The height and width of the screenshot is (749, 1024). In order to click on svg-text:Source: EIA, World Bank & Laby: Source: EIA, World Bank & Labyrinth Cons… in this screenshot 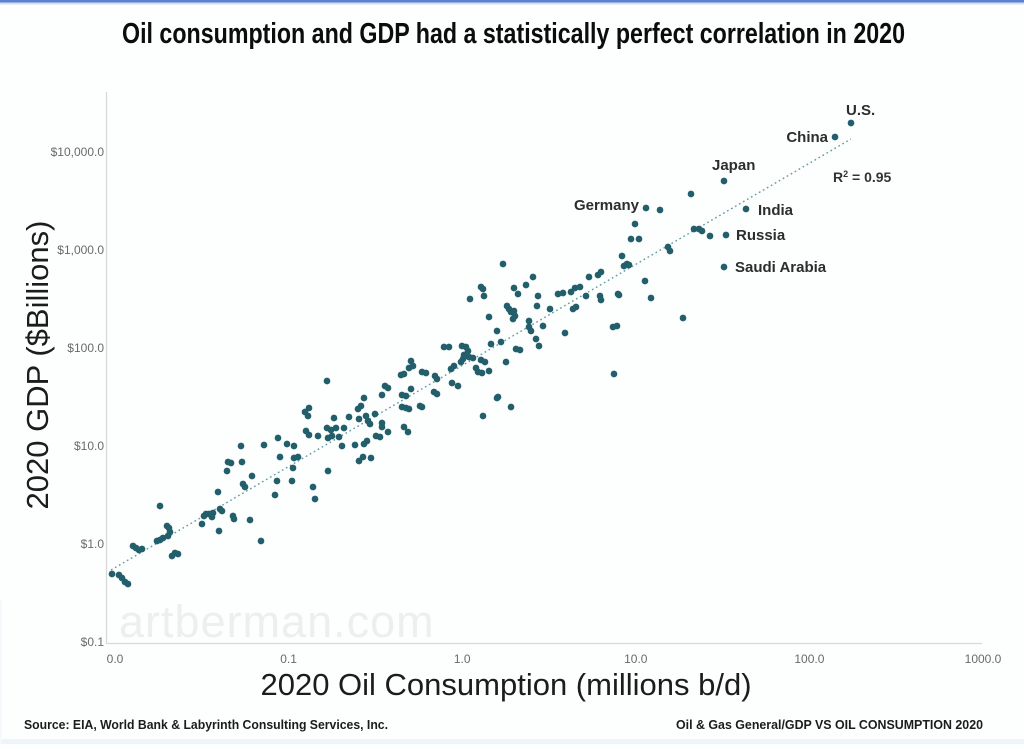, I will do `click(206, 724)`.